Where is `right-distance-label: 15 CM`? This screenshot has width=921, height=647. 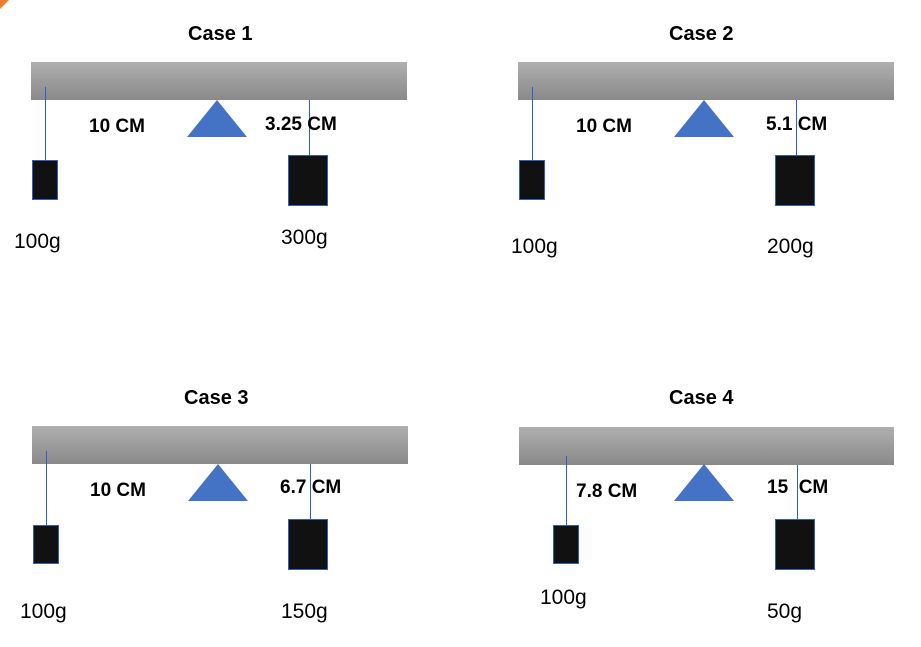
right-distance-label: 15 CM is located at coordinates (798, 487).